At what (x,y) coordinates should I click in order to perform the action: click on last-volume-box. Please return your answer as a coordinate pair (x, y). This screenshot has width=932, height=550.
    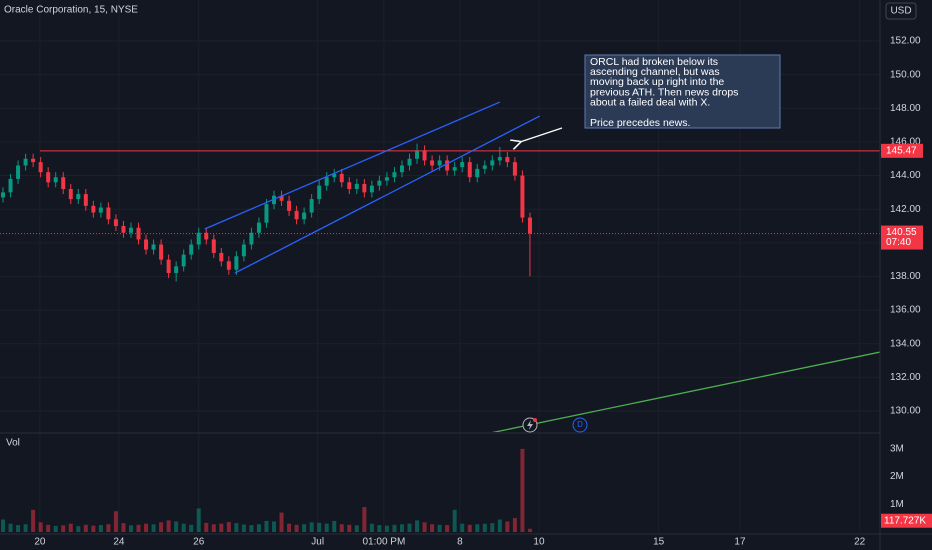
    Looking at the image, I should click on (906, 520).